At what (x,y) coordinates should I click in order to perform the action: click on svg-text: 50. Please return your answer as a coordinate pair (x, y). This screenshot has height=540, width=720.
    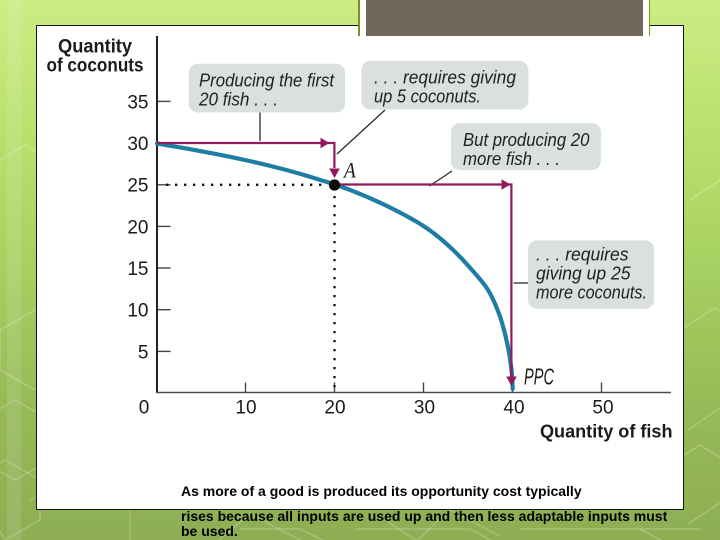
    Looking at the image, I should click on (602, 408).